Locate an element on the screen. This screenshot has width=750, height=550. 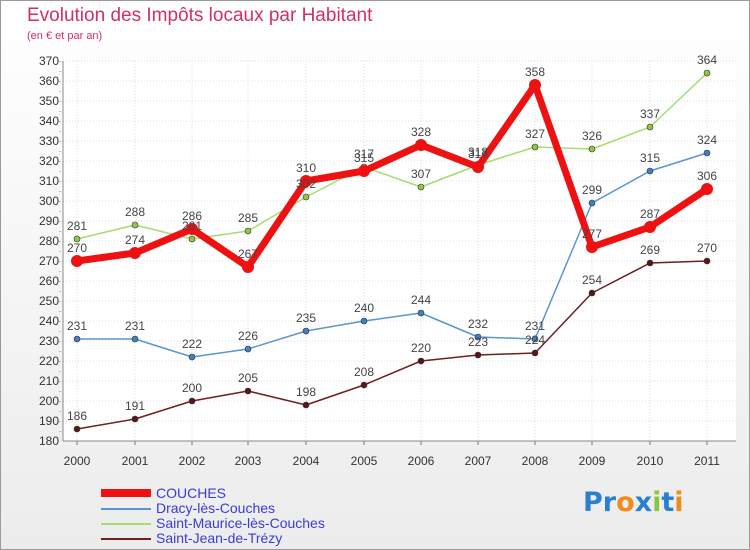
data-label: 205 is located at coordinates (248, 378).